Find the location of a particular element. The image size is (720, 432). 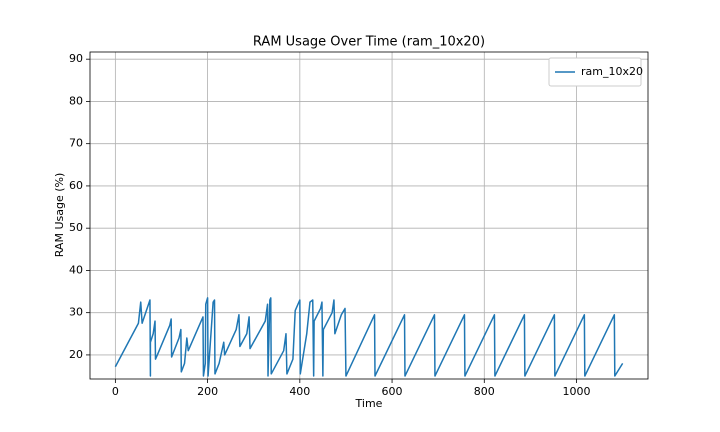

chart-title: RAM Usage Over Time (ram_10x20) is located at coordinates (369, 42).